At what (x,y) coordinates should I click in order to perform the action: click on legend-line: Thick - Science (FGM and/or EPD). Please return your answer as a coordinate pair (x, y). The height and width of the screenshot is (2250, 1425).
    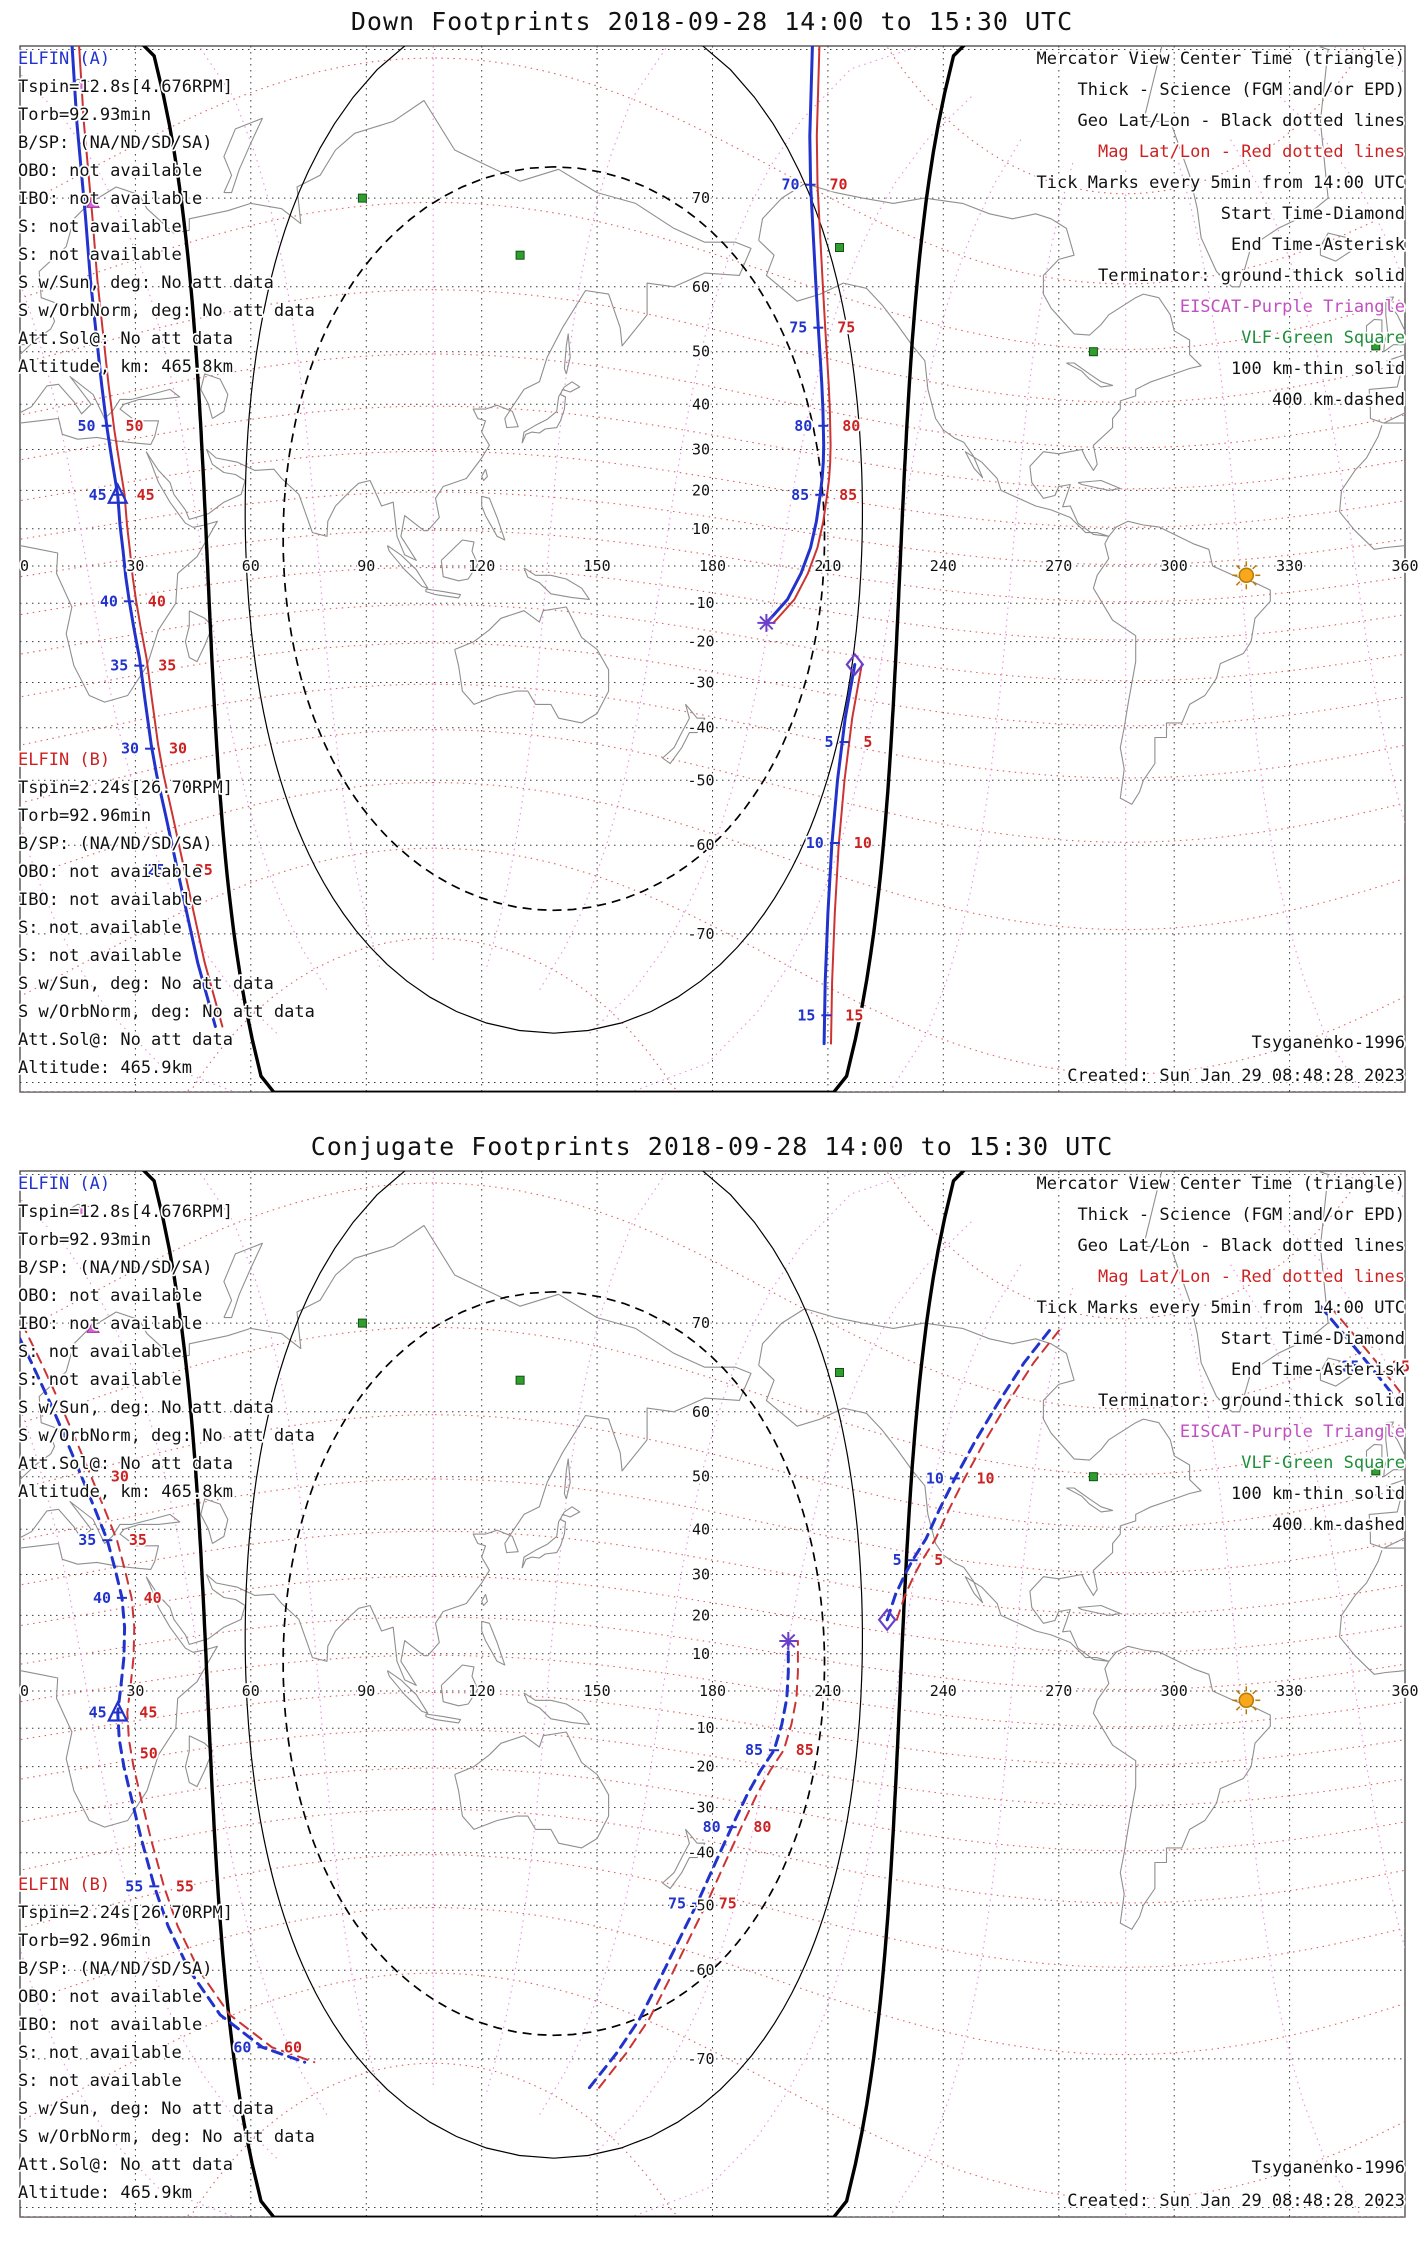
    Looking at the image, I should click on (1241, 1215).